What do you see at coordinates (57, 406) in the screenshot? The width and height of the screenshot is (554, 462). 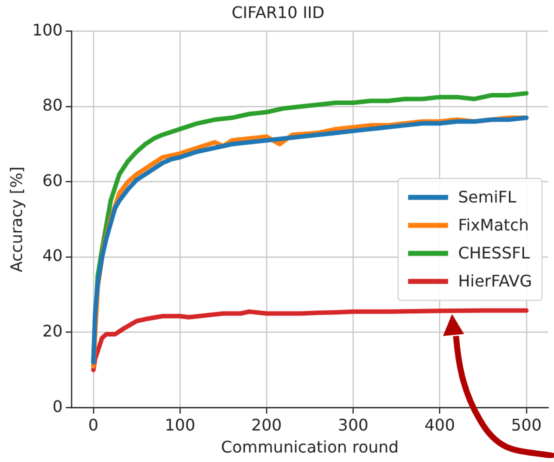 I see `y-tick-label: 0` at bounding box center [57, 406].